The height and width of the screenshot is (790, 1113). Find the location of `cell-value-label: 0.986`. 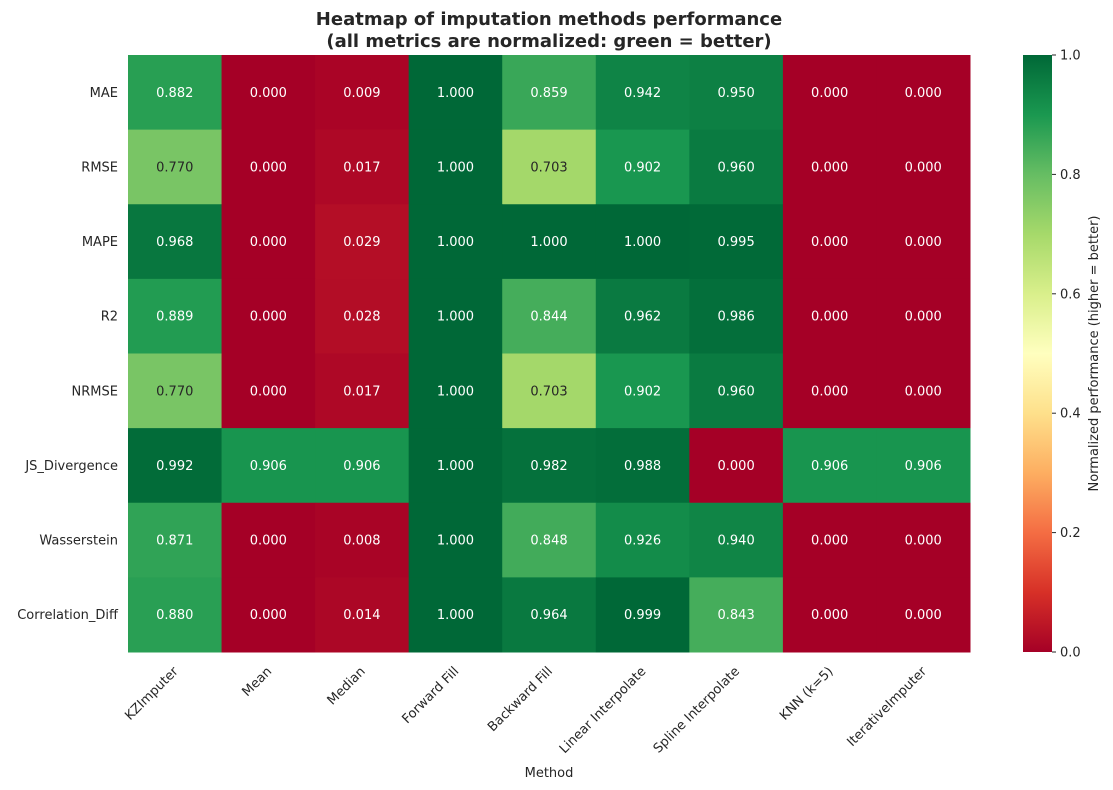

cell-value-label: 0.986 is located at coordinates (736, 317).